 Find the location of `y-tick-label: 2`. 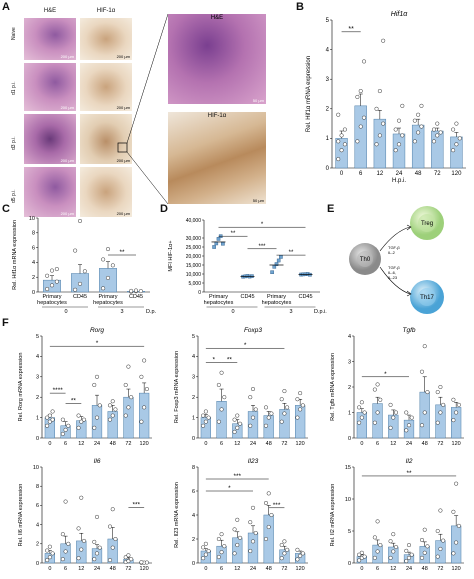

y-tick-label: 2 is located at coordinates (37, 545).